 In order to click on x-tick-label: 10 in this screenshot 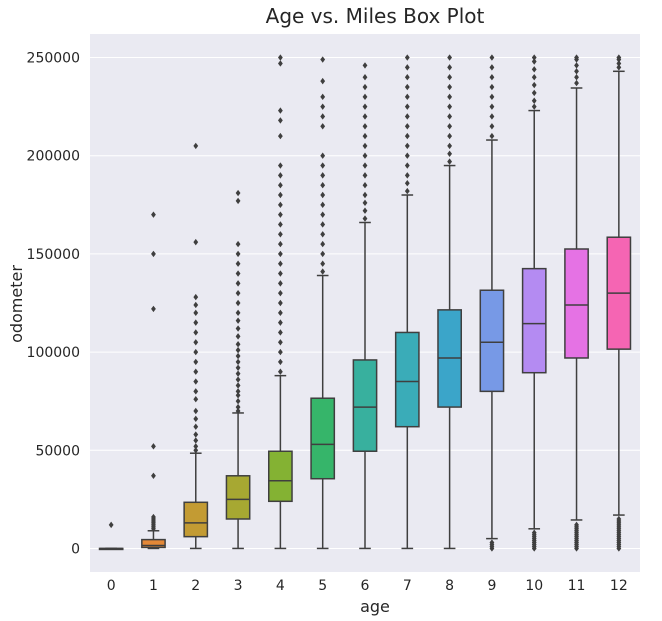, I will do `click(534, 586)`.